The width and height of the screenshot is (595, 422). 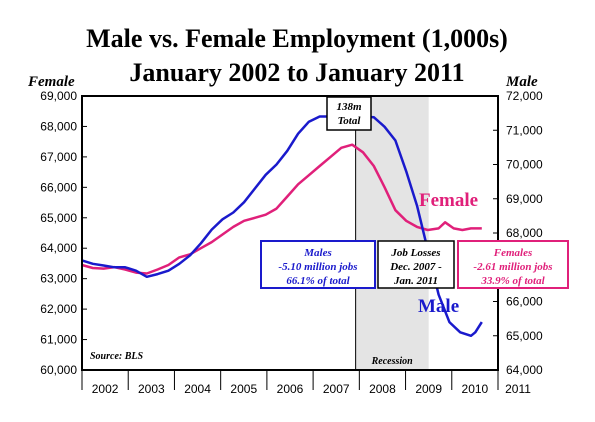 What do you see at coordinates (58, 157) in the screenshot?
I see `y-left-tick-label: 67,000` at bounding box center [58, 157].